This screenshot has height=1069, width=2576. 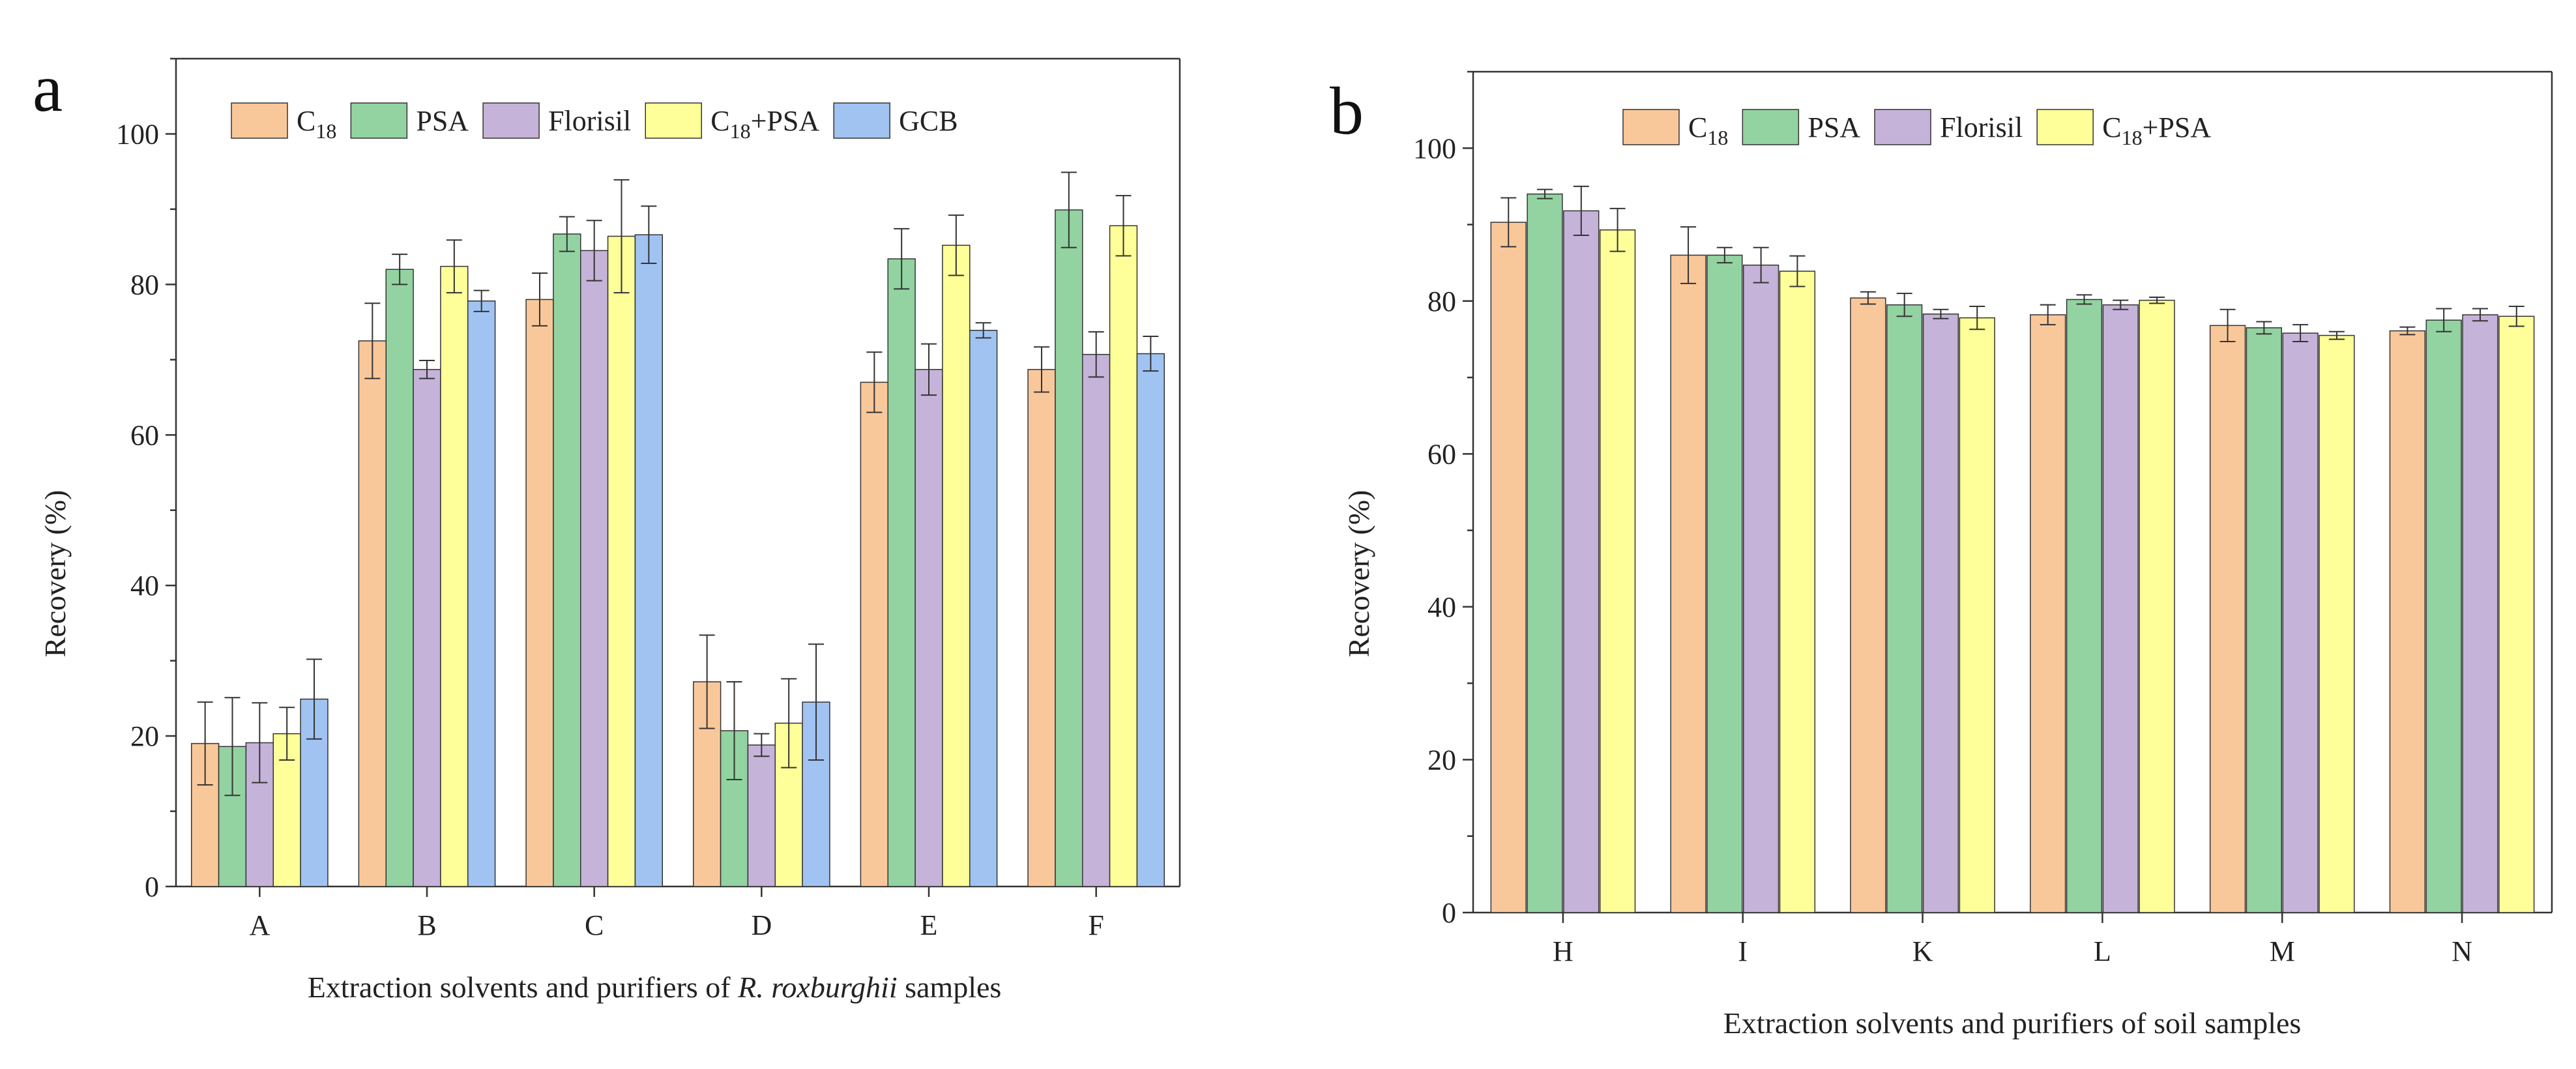 I want to click on x-tick-label: E, so click(x=929, y=925).